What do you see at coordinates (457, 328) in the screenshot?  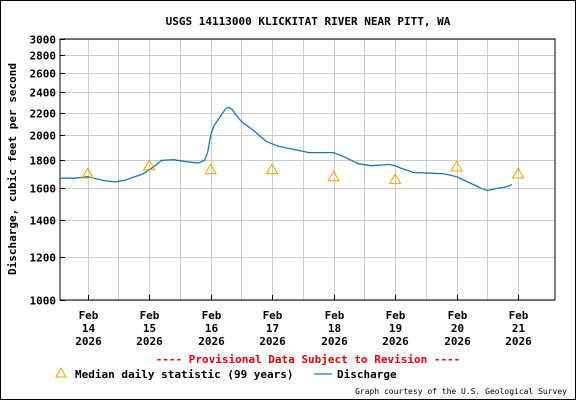 I see `x-tick-label: 20` at bounding box center [457, 328].